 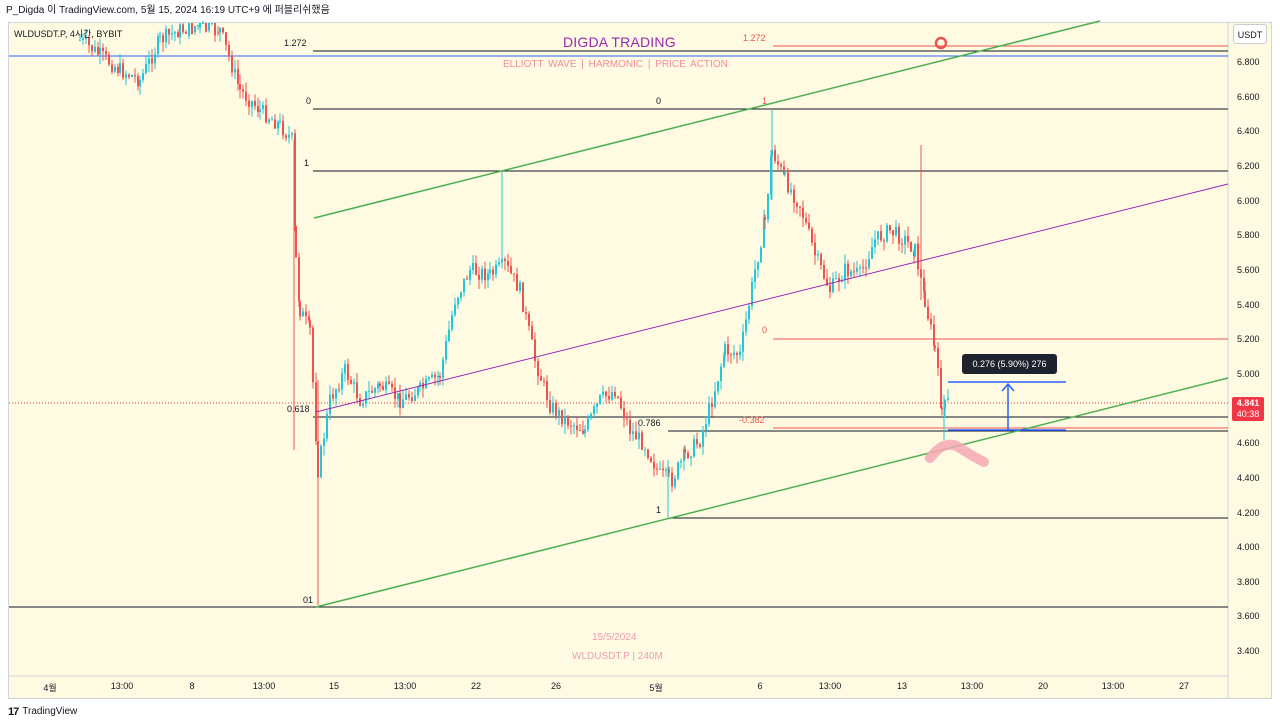 I want to click on symbol-label: WLDUSDT.P, 4시간, BYBIT, so click(x=68, y=34).